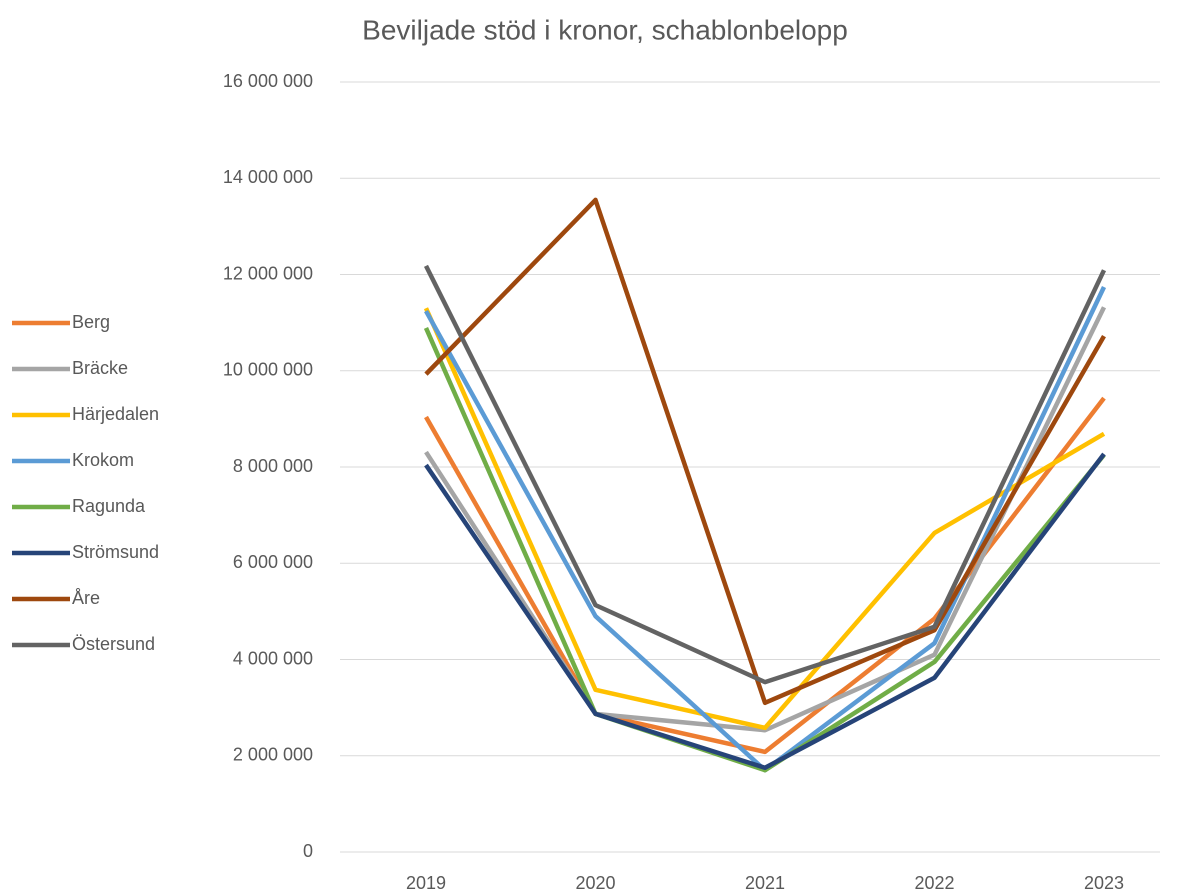 Image resolution: width=1182 pixels, height=895 pixels. I want to click on legend-label: Krokom, so click(103, 460).